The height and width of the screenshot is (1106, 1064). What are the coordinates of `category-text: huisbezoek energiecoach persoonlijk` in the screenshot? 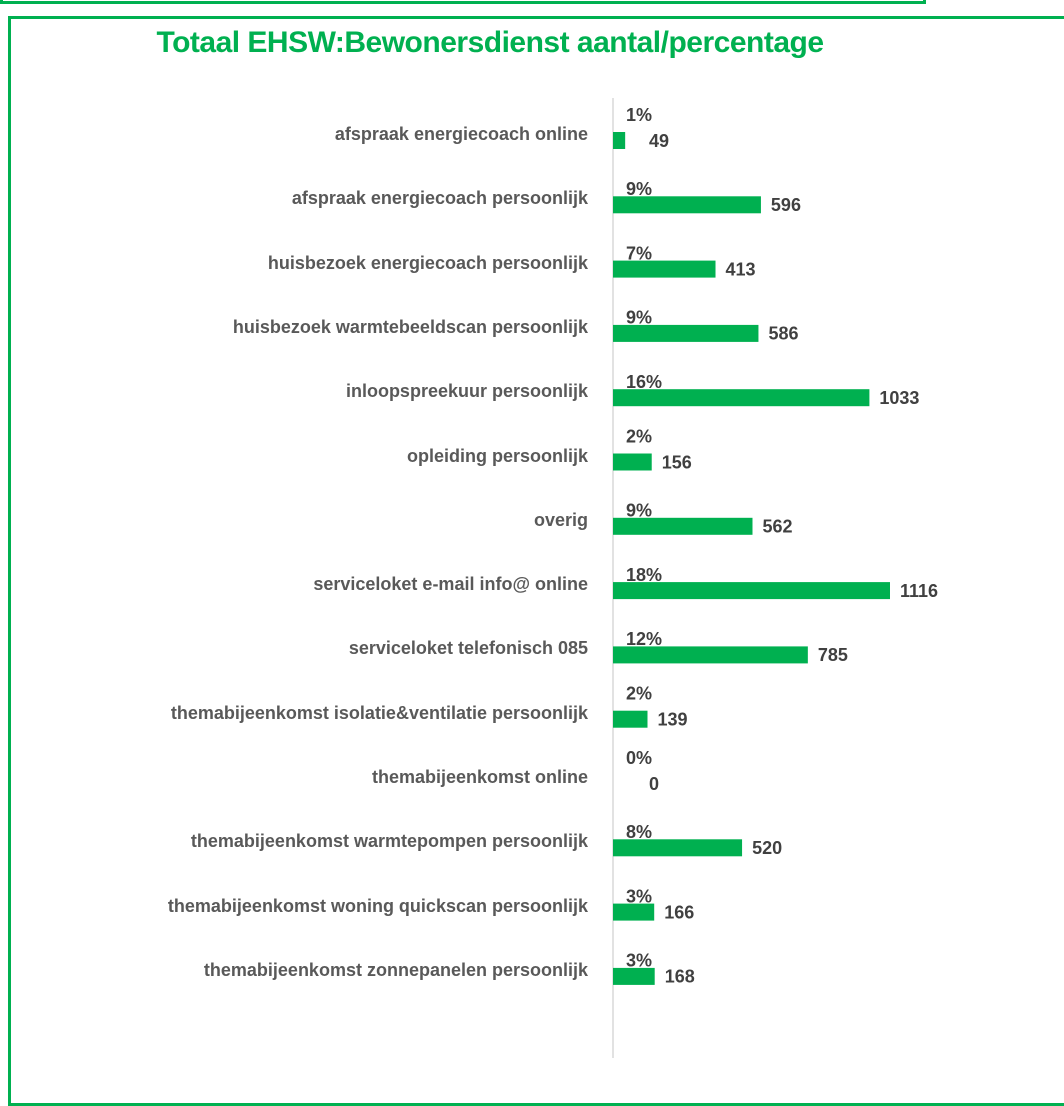 It's located at (427, 262).